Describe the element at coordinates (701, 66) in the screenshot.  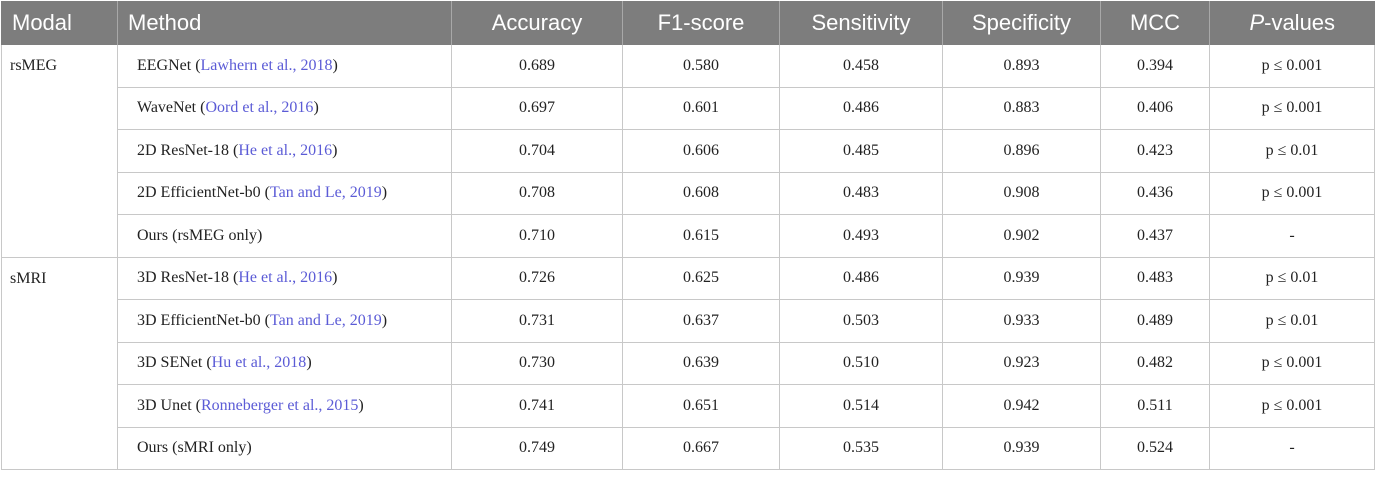
I see `cell-f1-score: 0.580` at that location.